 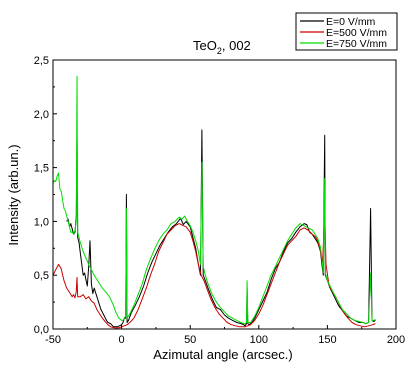 I want to click on x-tick-label: -50, so click(x=53, y=340).